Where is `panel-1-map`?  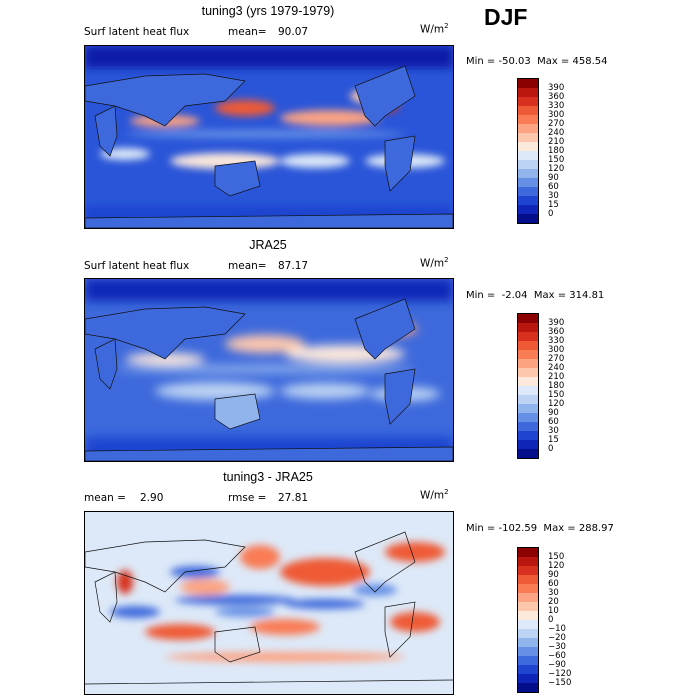 panel-1-map is located at coordinates (269, 137).